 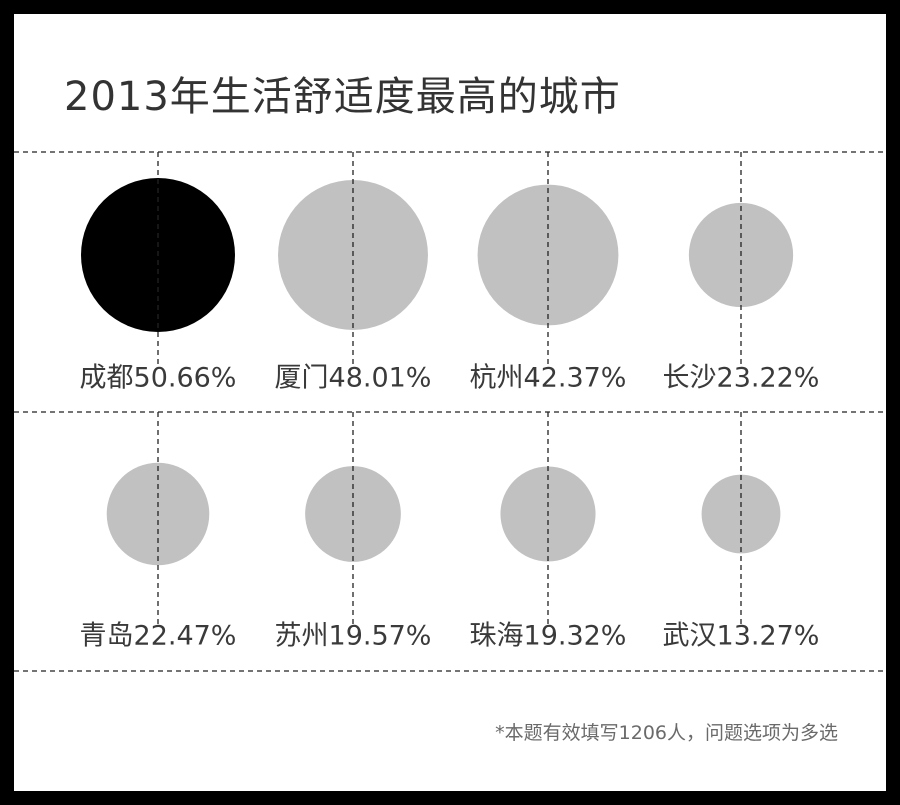 I want to click on city-label-3: 杭州42.37%, so click(x=548, y=378).